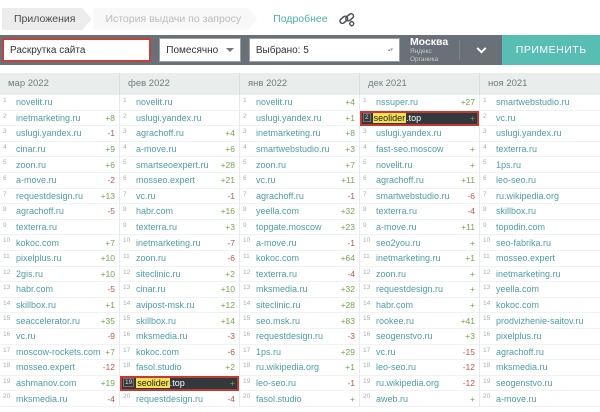  Describe the element at coordinates (347, 19) in the screenshot. I see `chain-gear-icon` at that location.